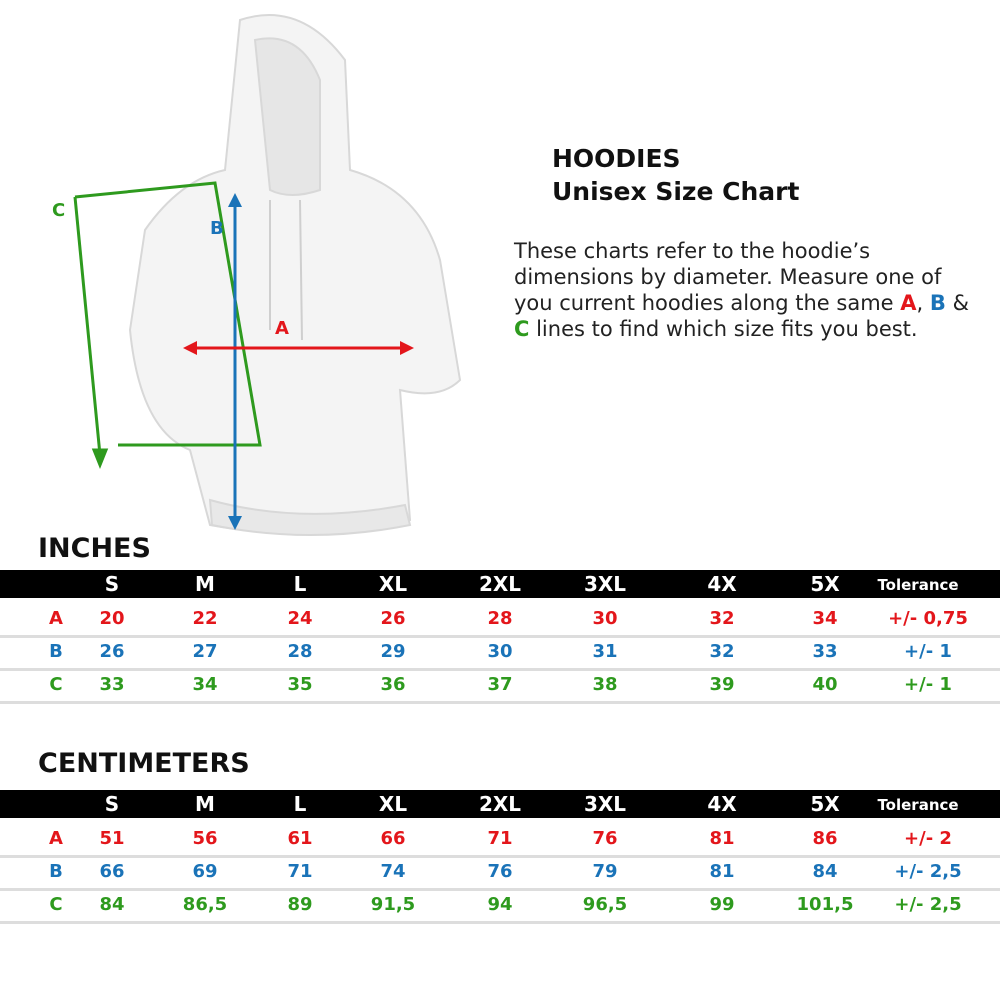 The image size is (1000, 1000). What do you see at coordinates (908, 303) in the screenshot?
I see `desc-a: A` at bounding box center [908, 303].